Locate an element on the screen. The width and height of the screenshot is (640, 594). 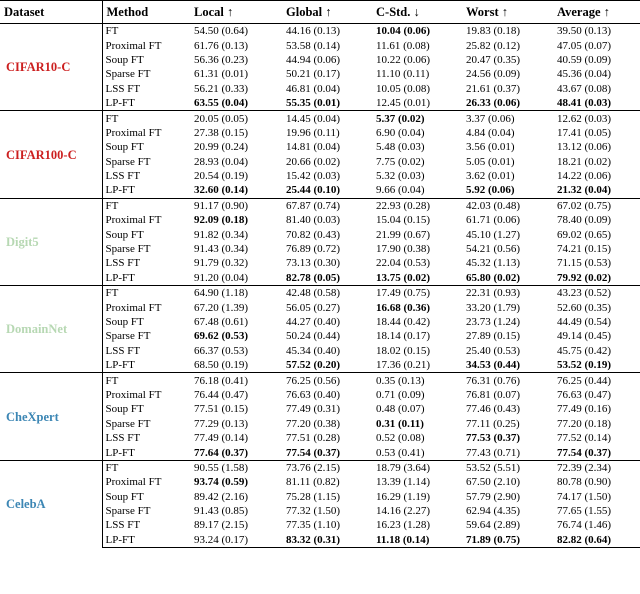
value-cell: 20.99 (0.24) is located at coordinates (221, 147).